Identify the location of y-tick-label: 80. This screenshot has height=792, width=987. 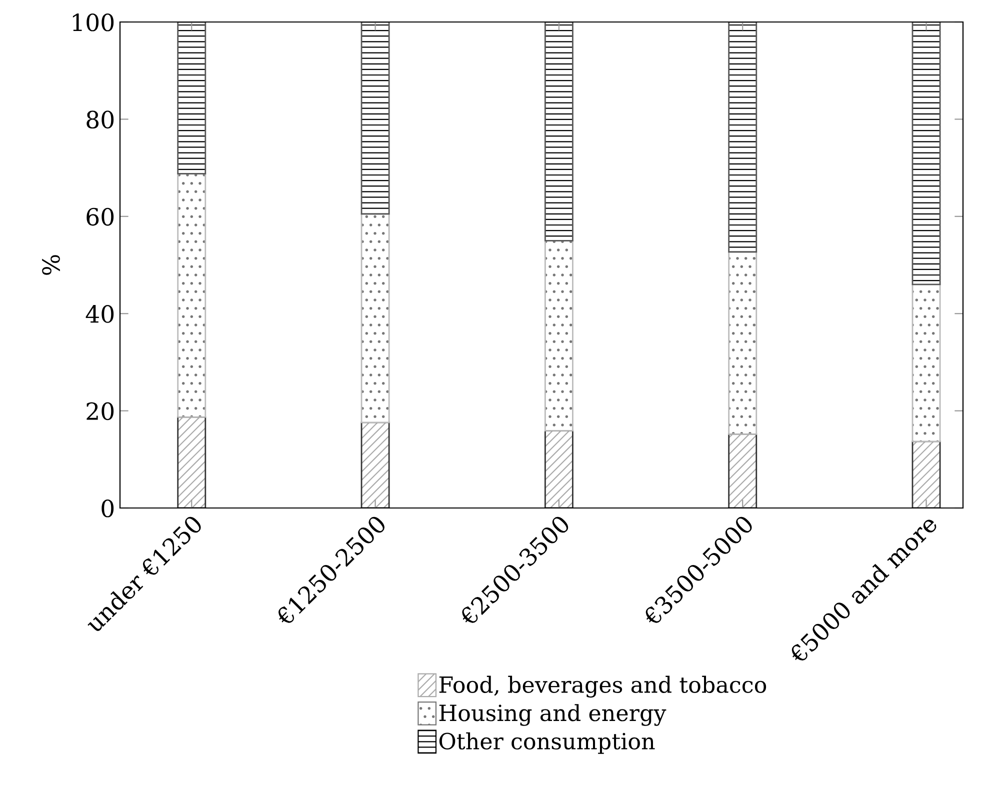
(100, 119).